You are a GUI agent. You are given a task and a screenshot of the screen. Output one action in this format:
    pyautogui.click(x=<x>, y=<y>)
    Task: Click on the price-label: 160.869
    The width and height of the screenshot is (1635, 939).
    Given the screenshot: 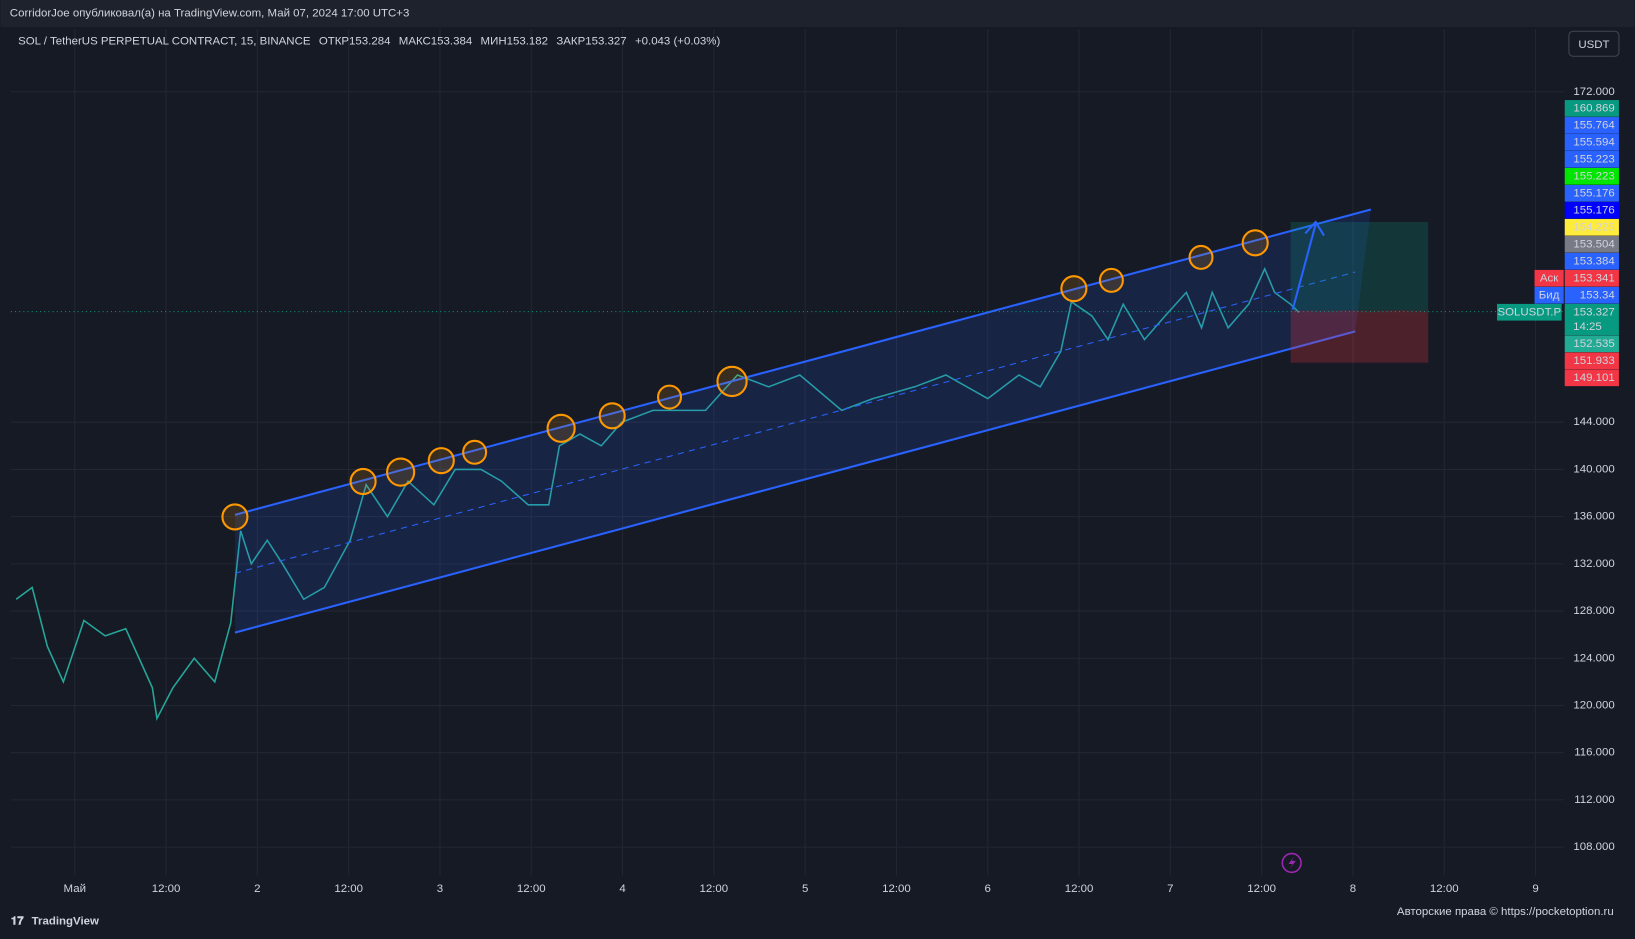 What is the action you would take?
    pyautogui.click(x=1593, y=108)
    